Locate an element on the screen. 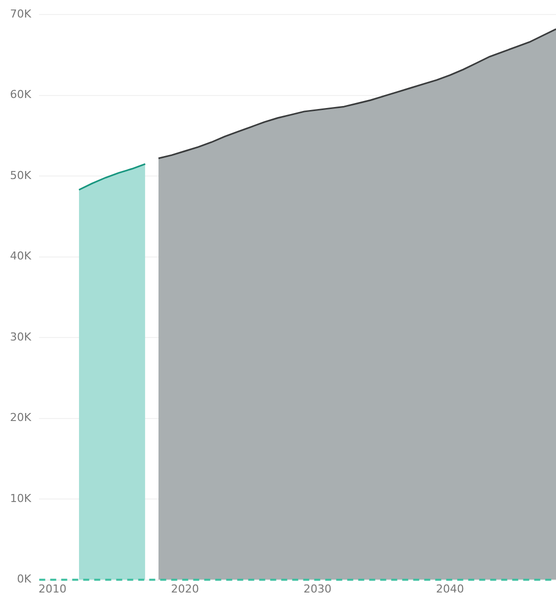  y-tick-label: 10K is located at coordinates (21, 498).